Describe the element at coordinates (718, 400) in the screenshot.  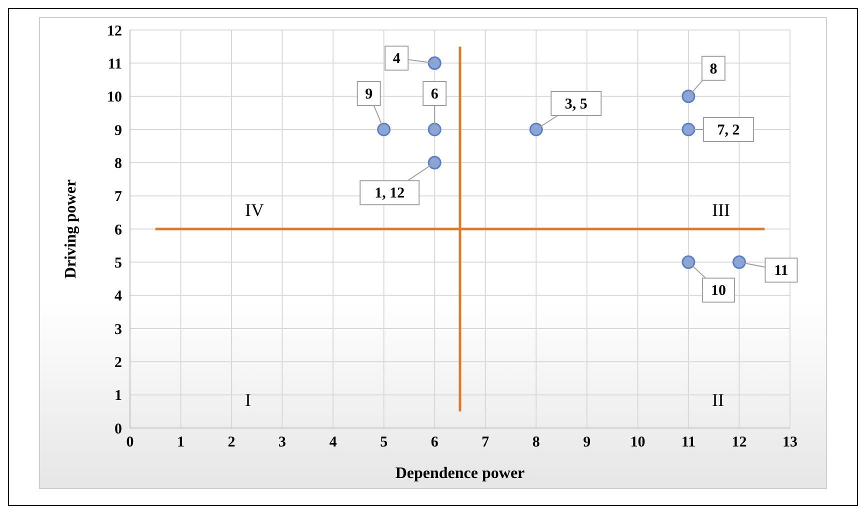
I see `annotation: II` at that location.